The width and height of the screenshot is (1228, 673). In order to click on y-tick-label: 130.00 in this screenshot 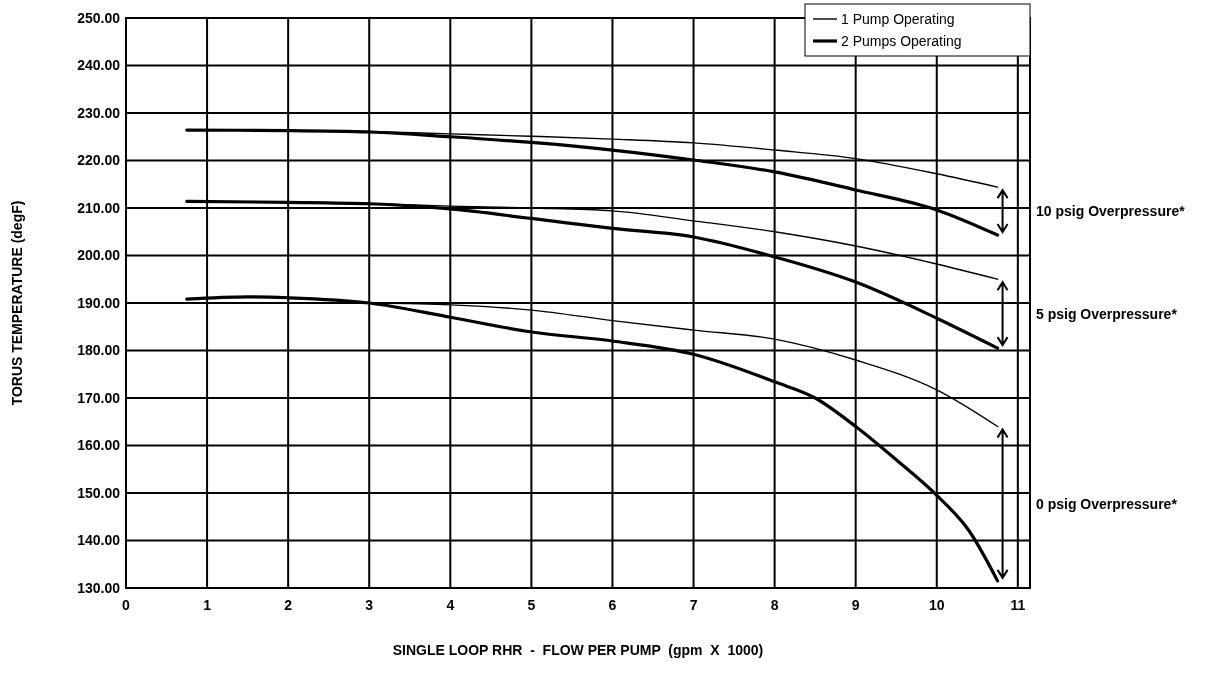, I will do `click(99, 587)`.